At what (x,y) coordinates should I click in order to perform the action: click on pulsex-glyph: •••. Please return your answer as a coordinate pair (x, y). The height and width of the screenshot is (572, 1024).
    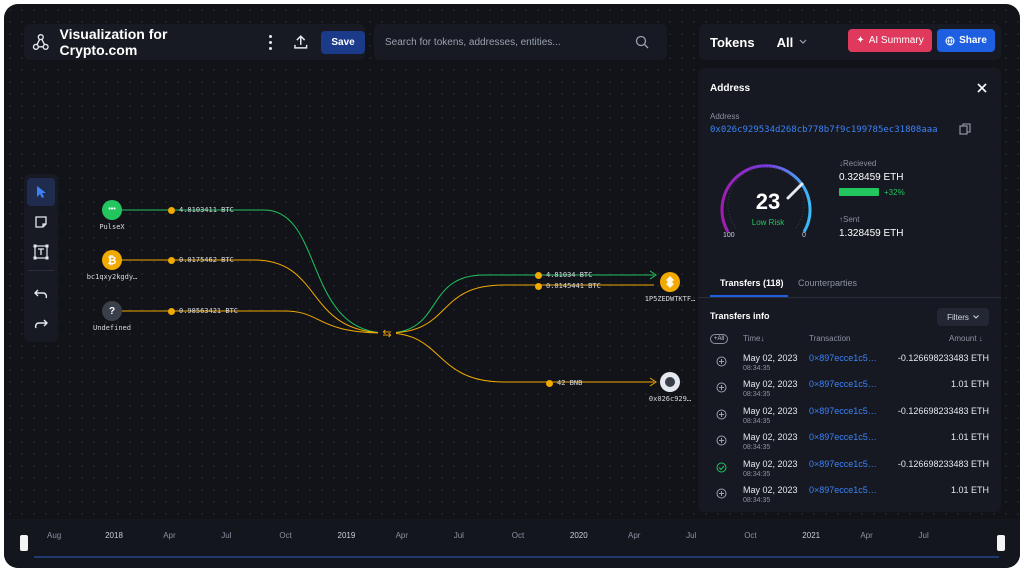
    Looking at the image, I should click on (112, 209).